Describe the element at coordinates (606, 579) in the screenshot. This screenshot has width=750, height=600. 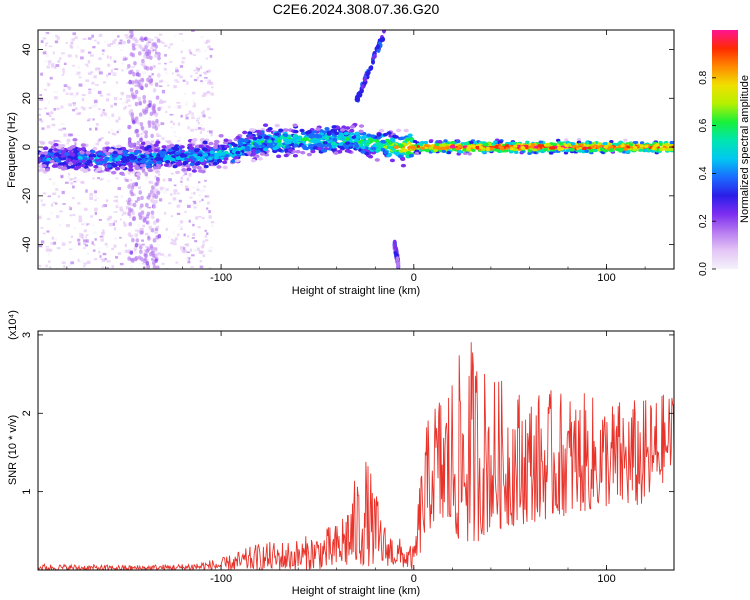
I see `snr-xtick-label: 100` at that location.